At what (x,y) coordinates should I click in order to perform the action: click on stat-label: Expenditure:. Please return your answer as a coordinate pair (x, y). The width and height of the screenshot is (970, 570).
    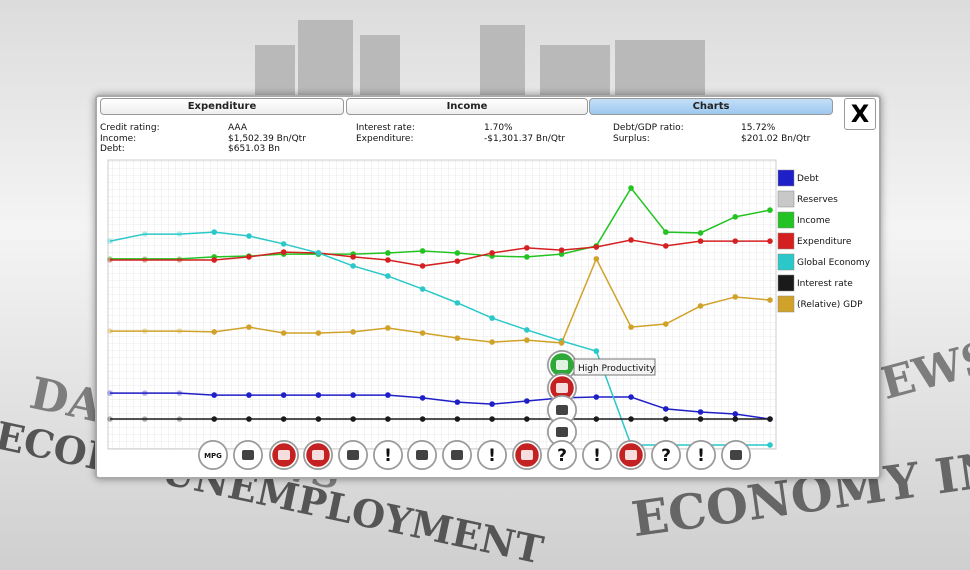
    Looking at the image, I should click on (385, 139).